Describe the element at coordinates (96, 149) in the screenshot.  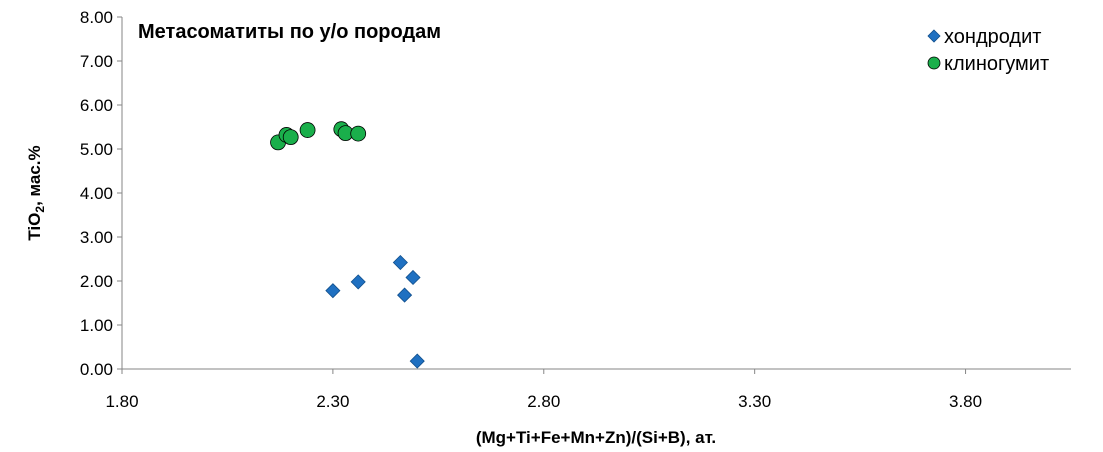
I see `y-tick-label: 5.00` at that location.